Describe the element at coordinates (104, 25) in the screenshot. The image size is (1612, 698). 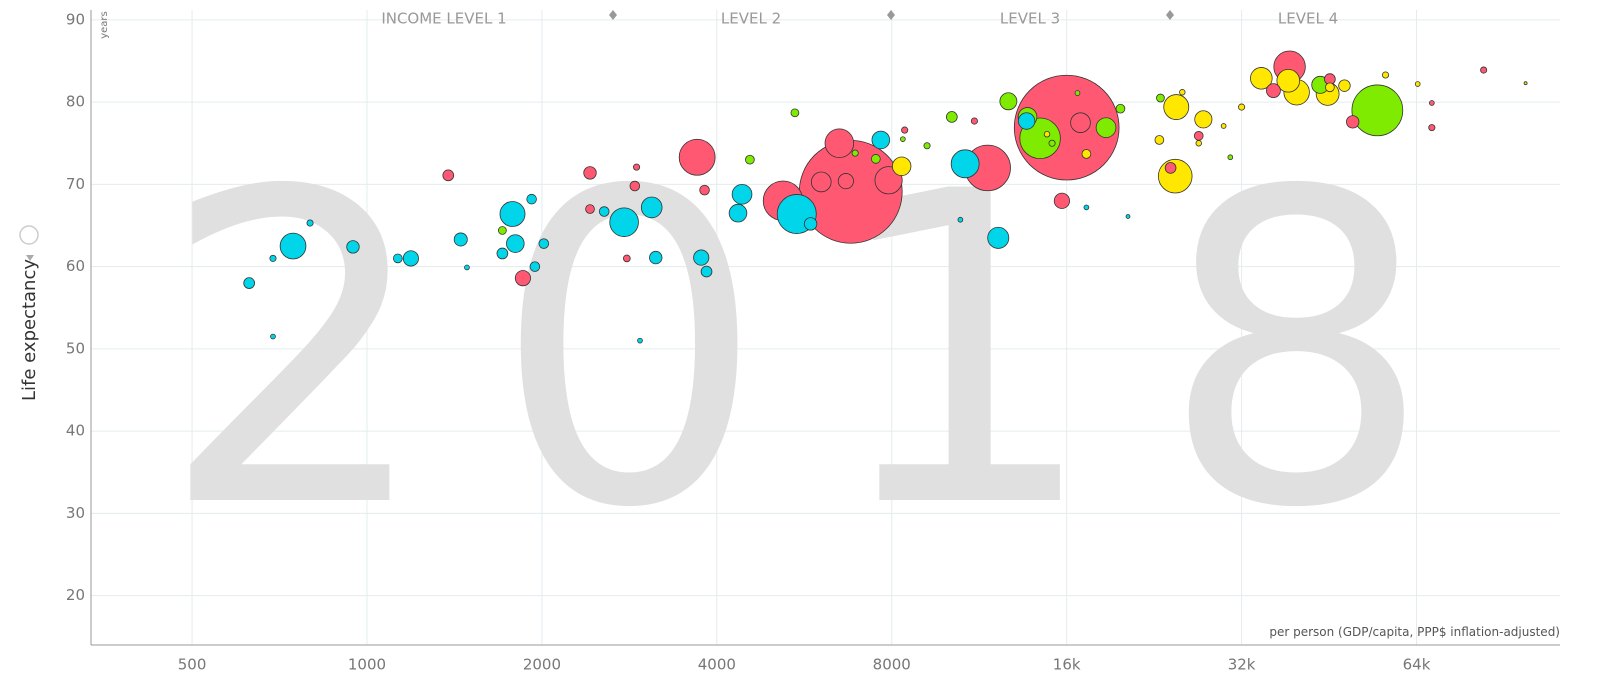
I see `y-unit: years` at that location.